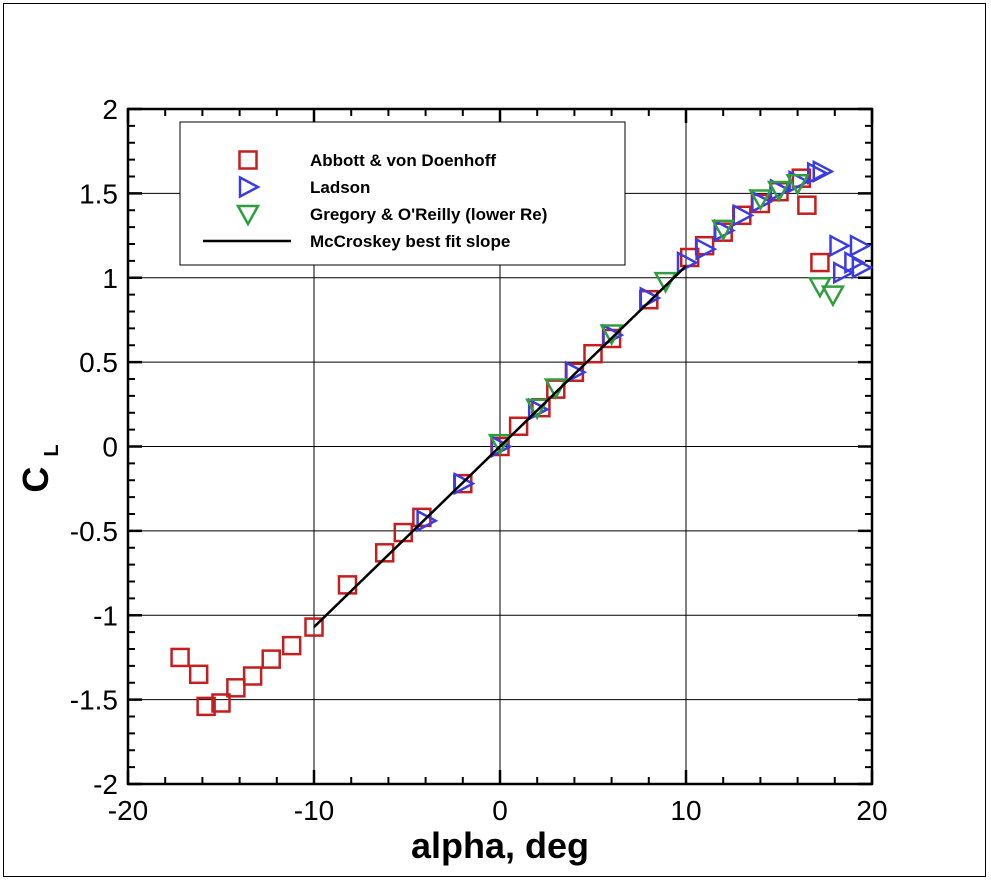 This screenshot has height=882, width=991. What do you see at coordinates (314, 810) in the screenshot?
I see `x-tick-label: -10` at bounding box center [314, 810].